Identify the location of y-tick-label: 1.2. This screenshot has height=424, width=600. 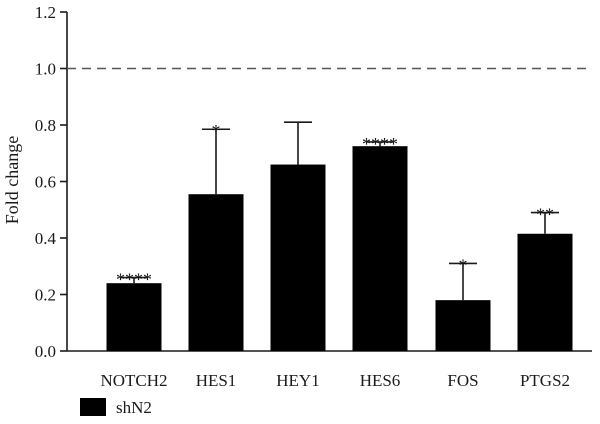
(45, 12).